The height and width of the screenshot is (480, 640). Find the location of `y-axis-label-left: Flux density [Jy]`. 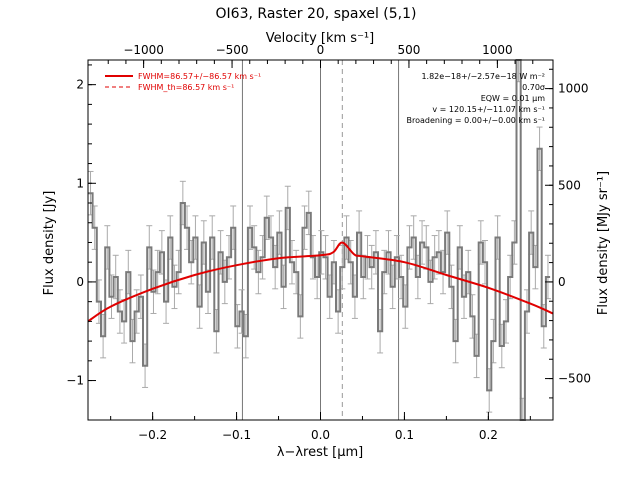

y-axis-label-left: Flux density [Jy] is located at coordinates (49, 243).